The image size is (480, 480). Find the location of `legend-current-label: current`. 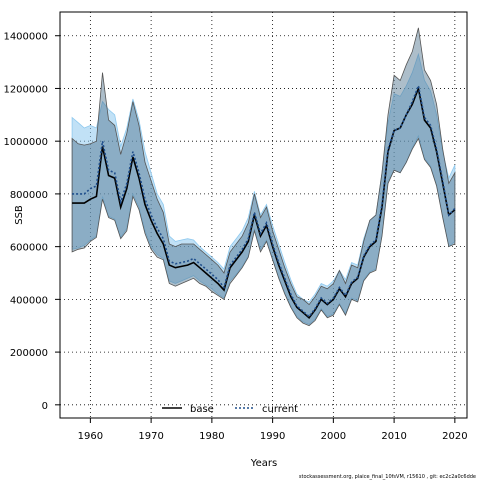

legend-current-label: current is located at coordinates (280, 409).